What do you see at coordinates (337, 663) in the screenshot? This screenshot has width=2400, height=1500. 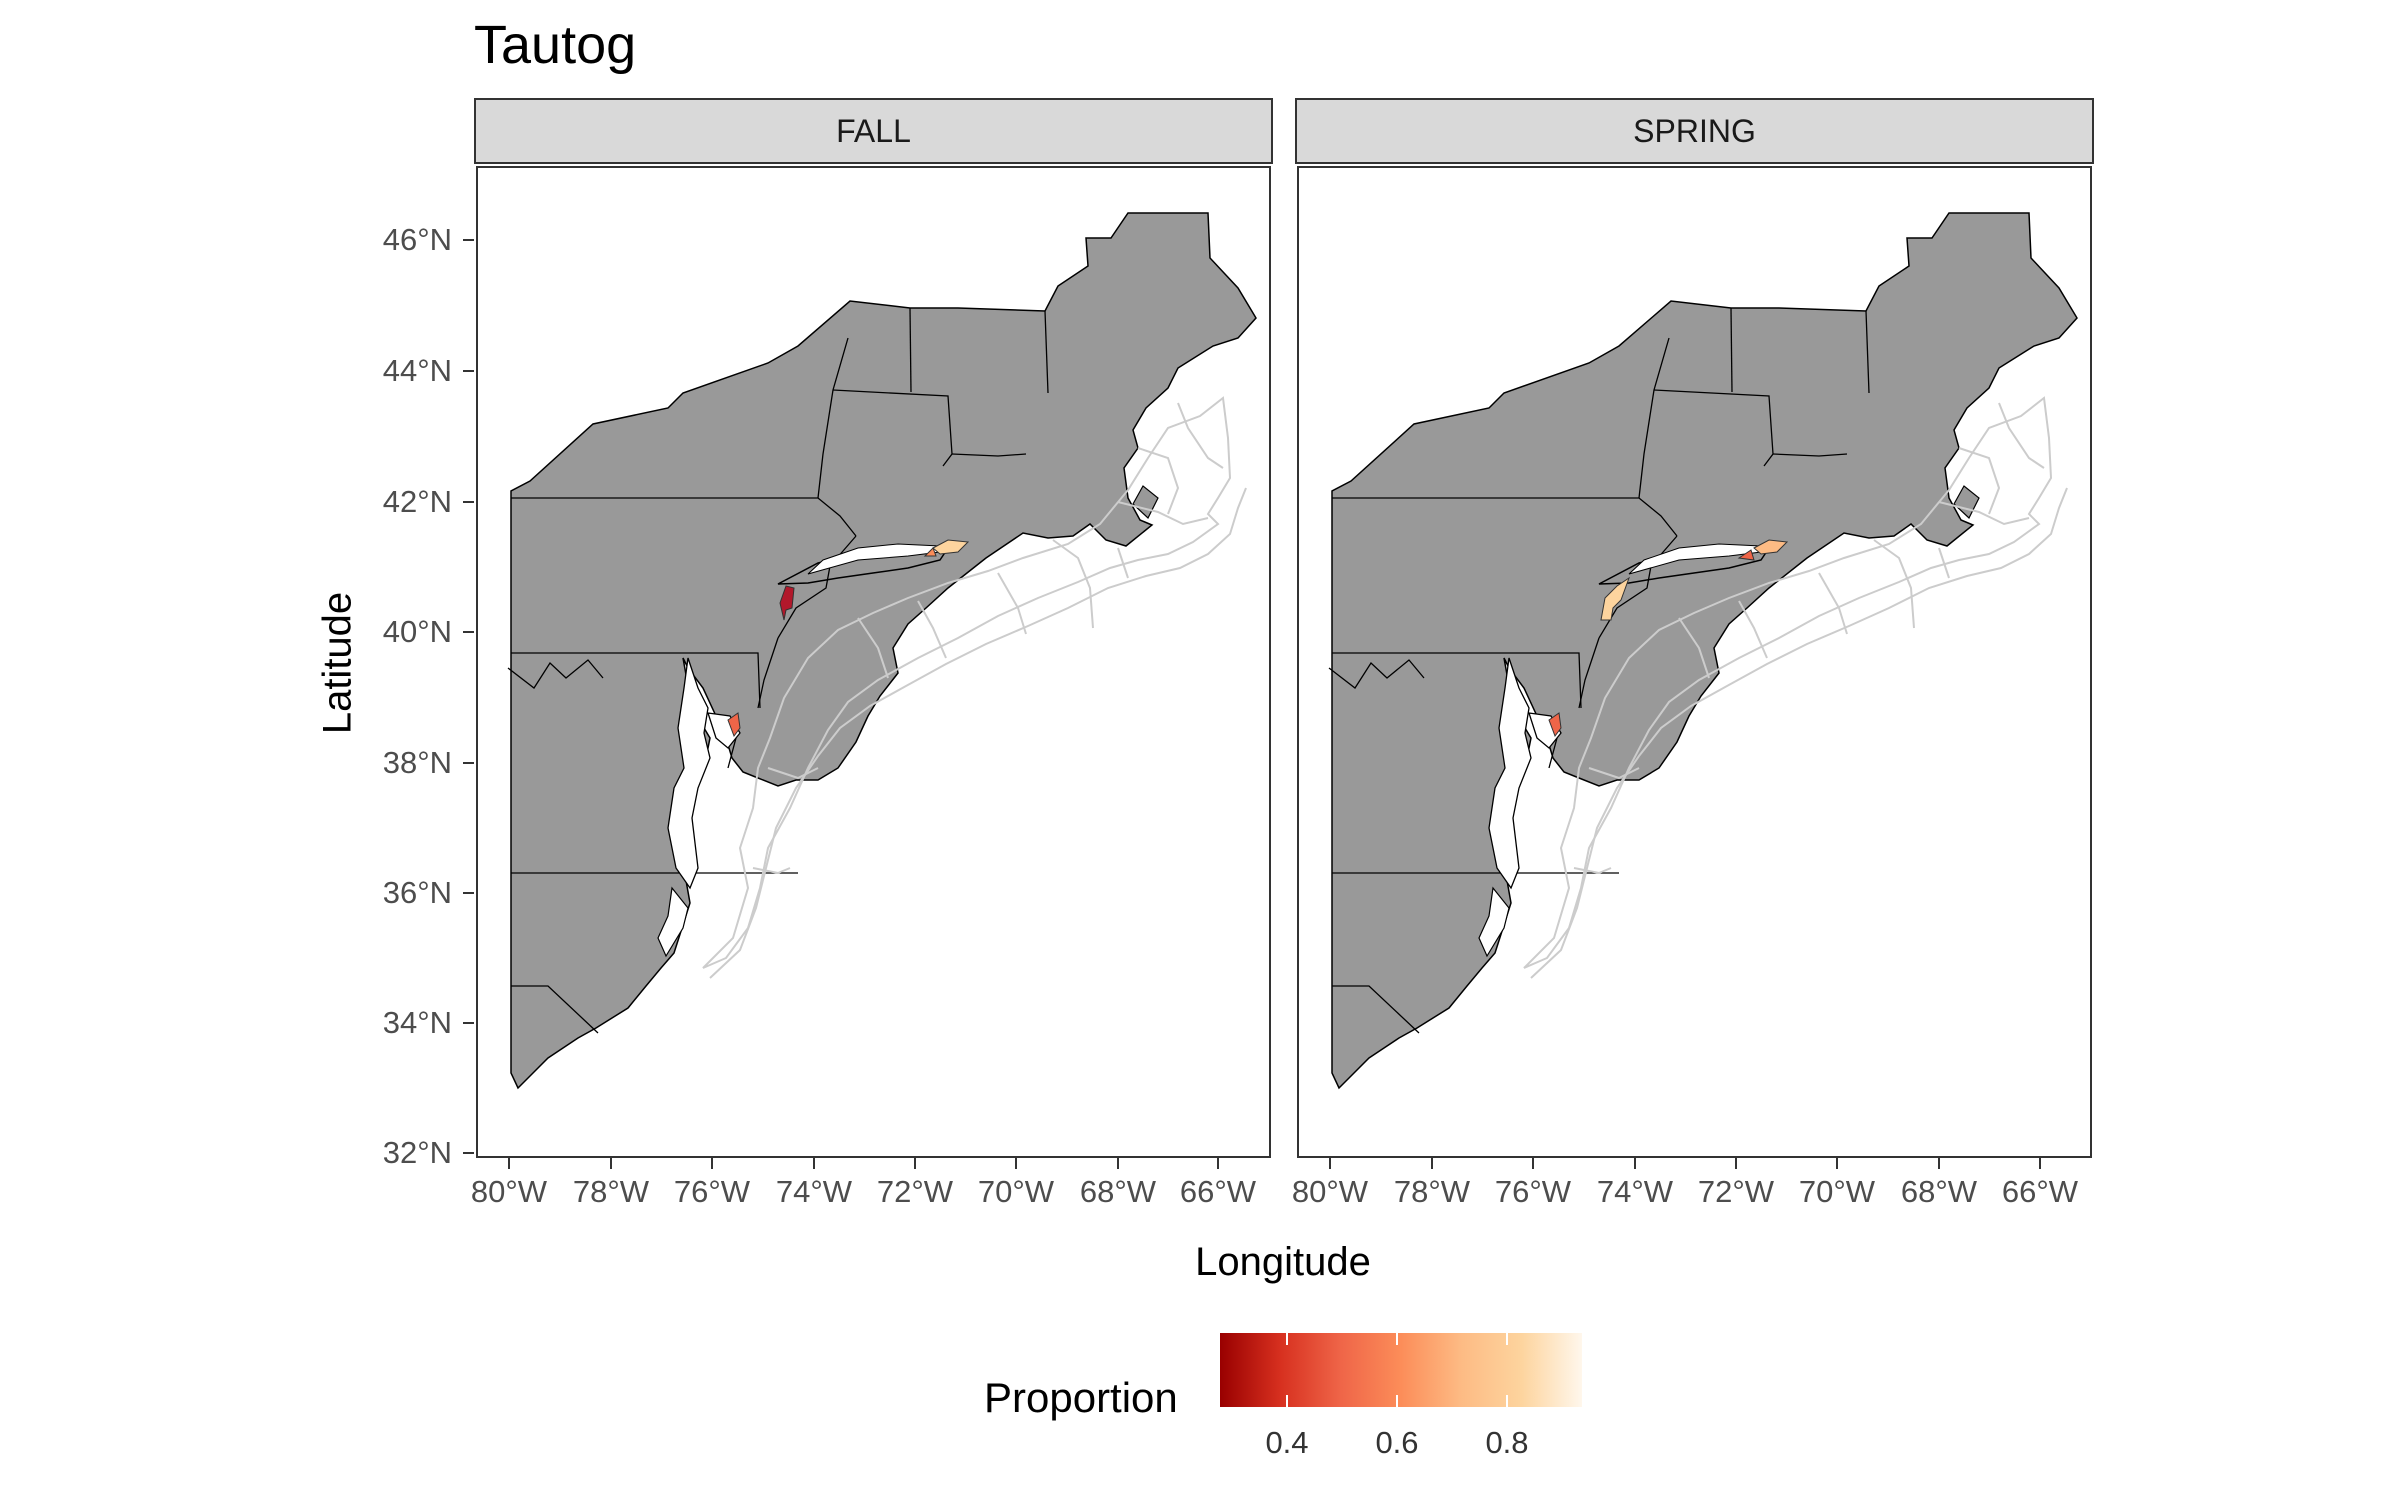 I see `y-axis-label: Latitude` at bounding box center [337, 663].